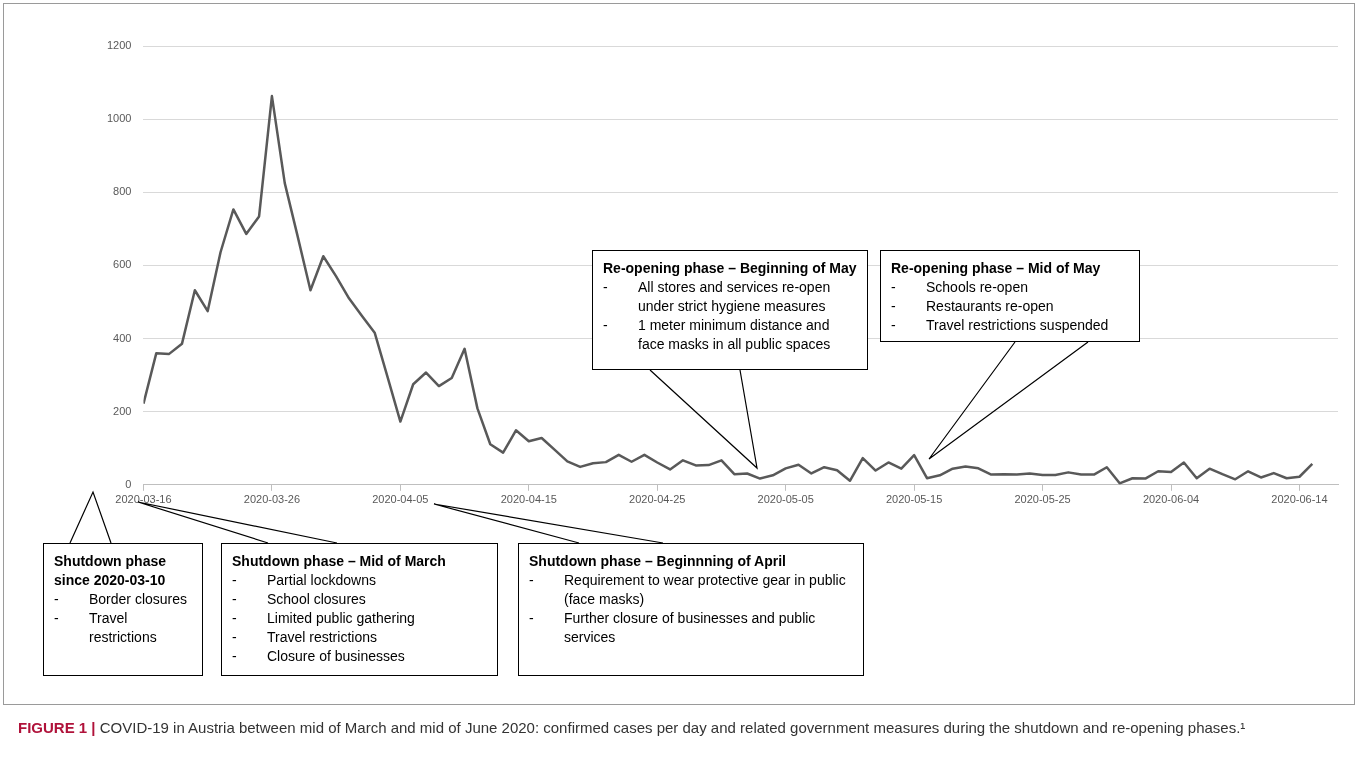  I want to click on x-tick-label: 2020-04-05, so click(400, 499).